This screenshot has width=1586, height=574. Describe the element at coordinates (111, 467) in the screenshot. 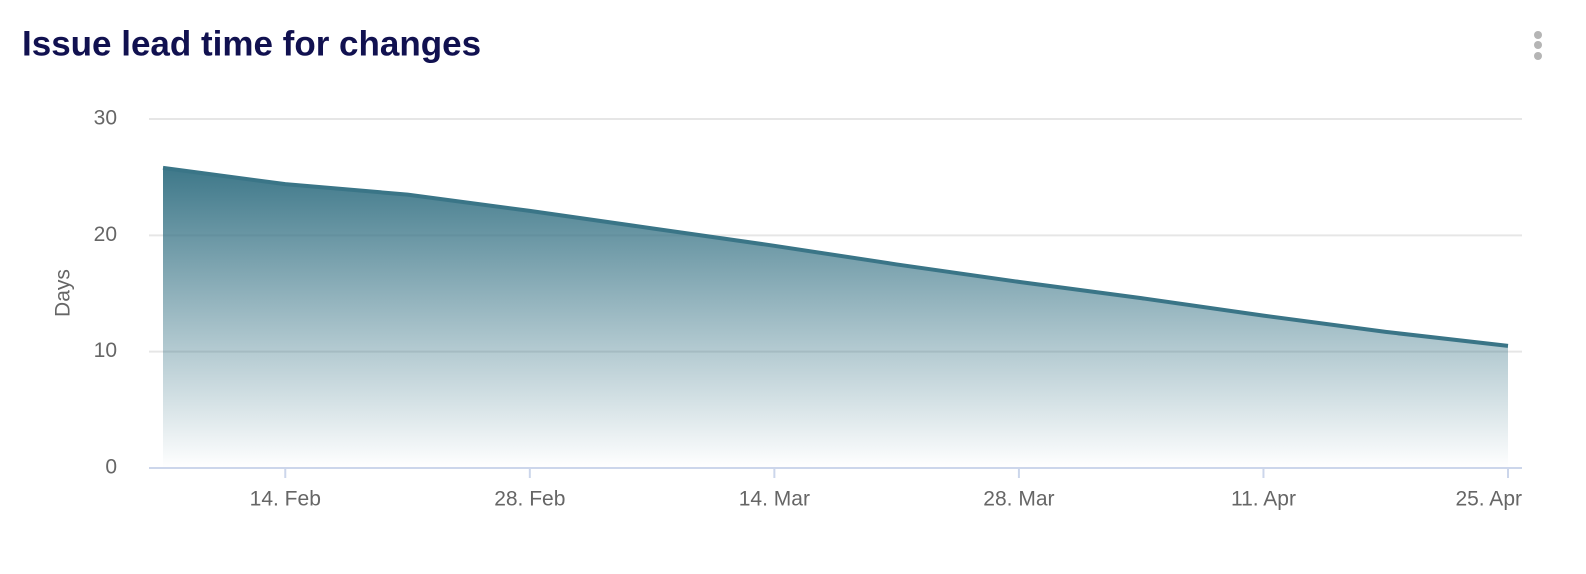

I see `y-tick-label: 0` at that location.